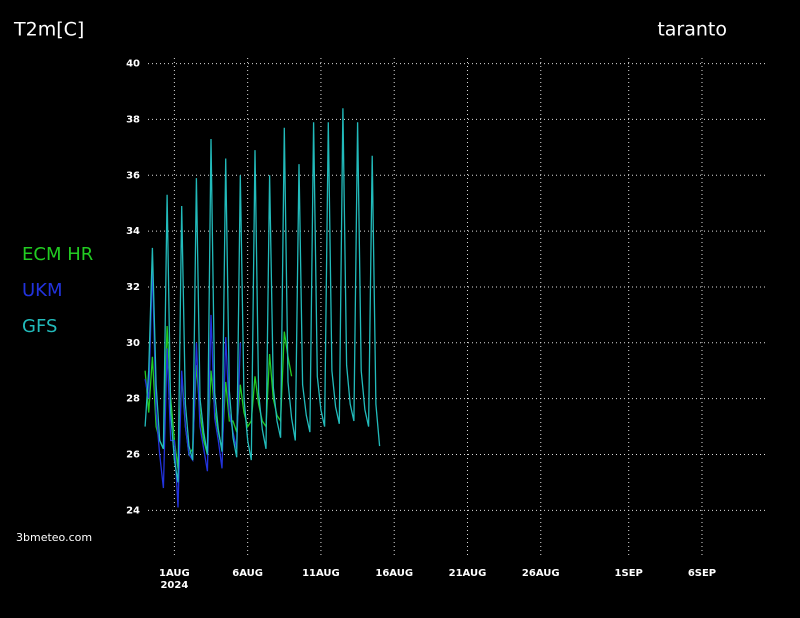 The height and width of the screenshot is (618, 800). Describe the element at coordinates (218, 397) in the screenshot. I see `series-line` at that location.